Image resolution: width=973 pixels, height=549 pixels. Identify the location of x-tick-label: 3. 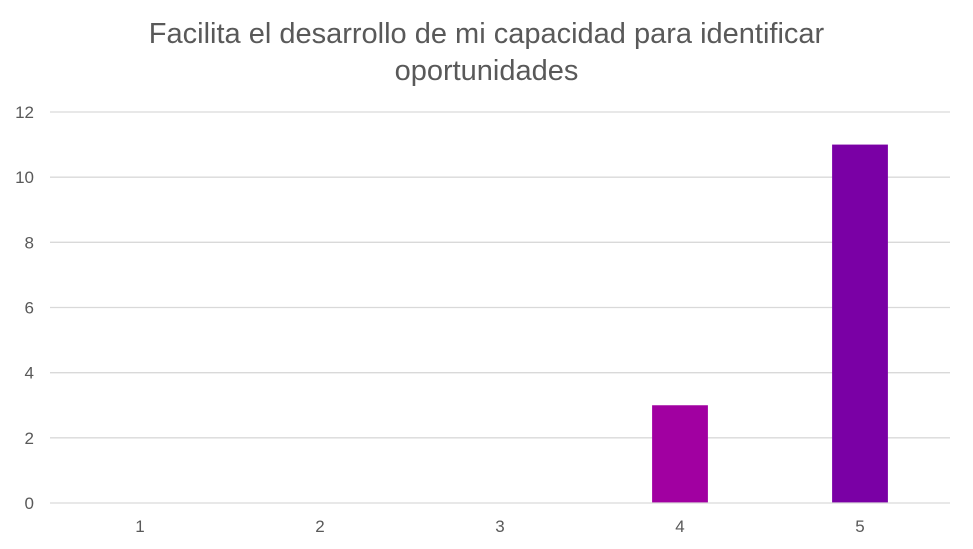
(499, 526).